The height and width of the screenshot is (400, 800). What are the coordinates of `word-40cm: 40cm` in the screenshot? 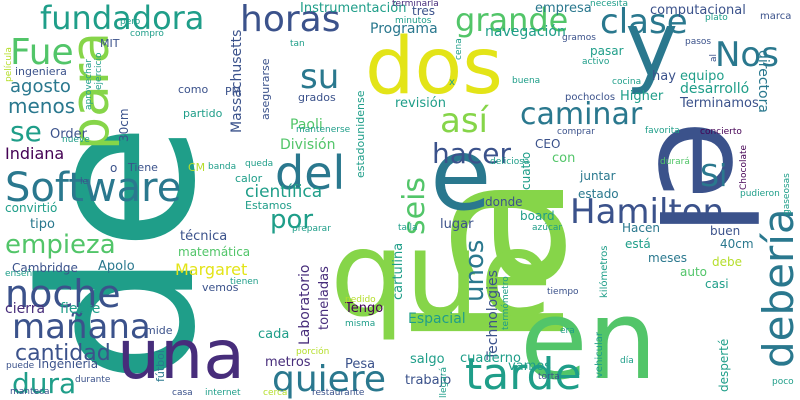 It's located at (737, 244).